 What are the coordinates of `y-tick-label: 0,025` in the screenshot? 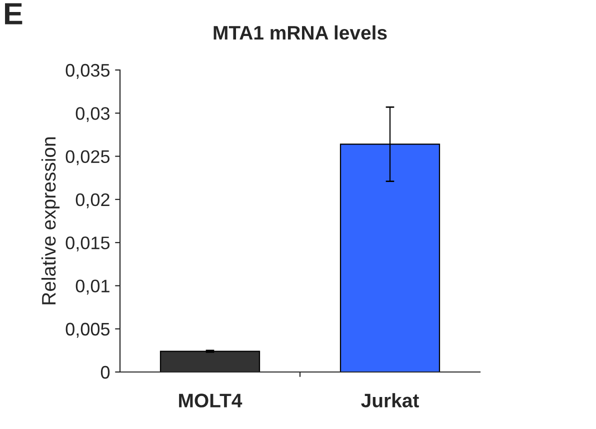 It's located at (88, 158).